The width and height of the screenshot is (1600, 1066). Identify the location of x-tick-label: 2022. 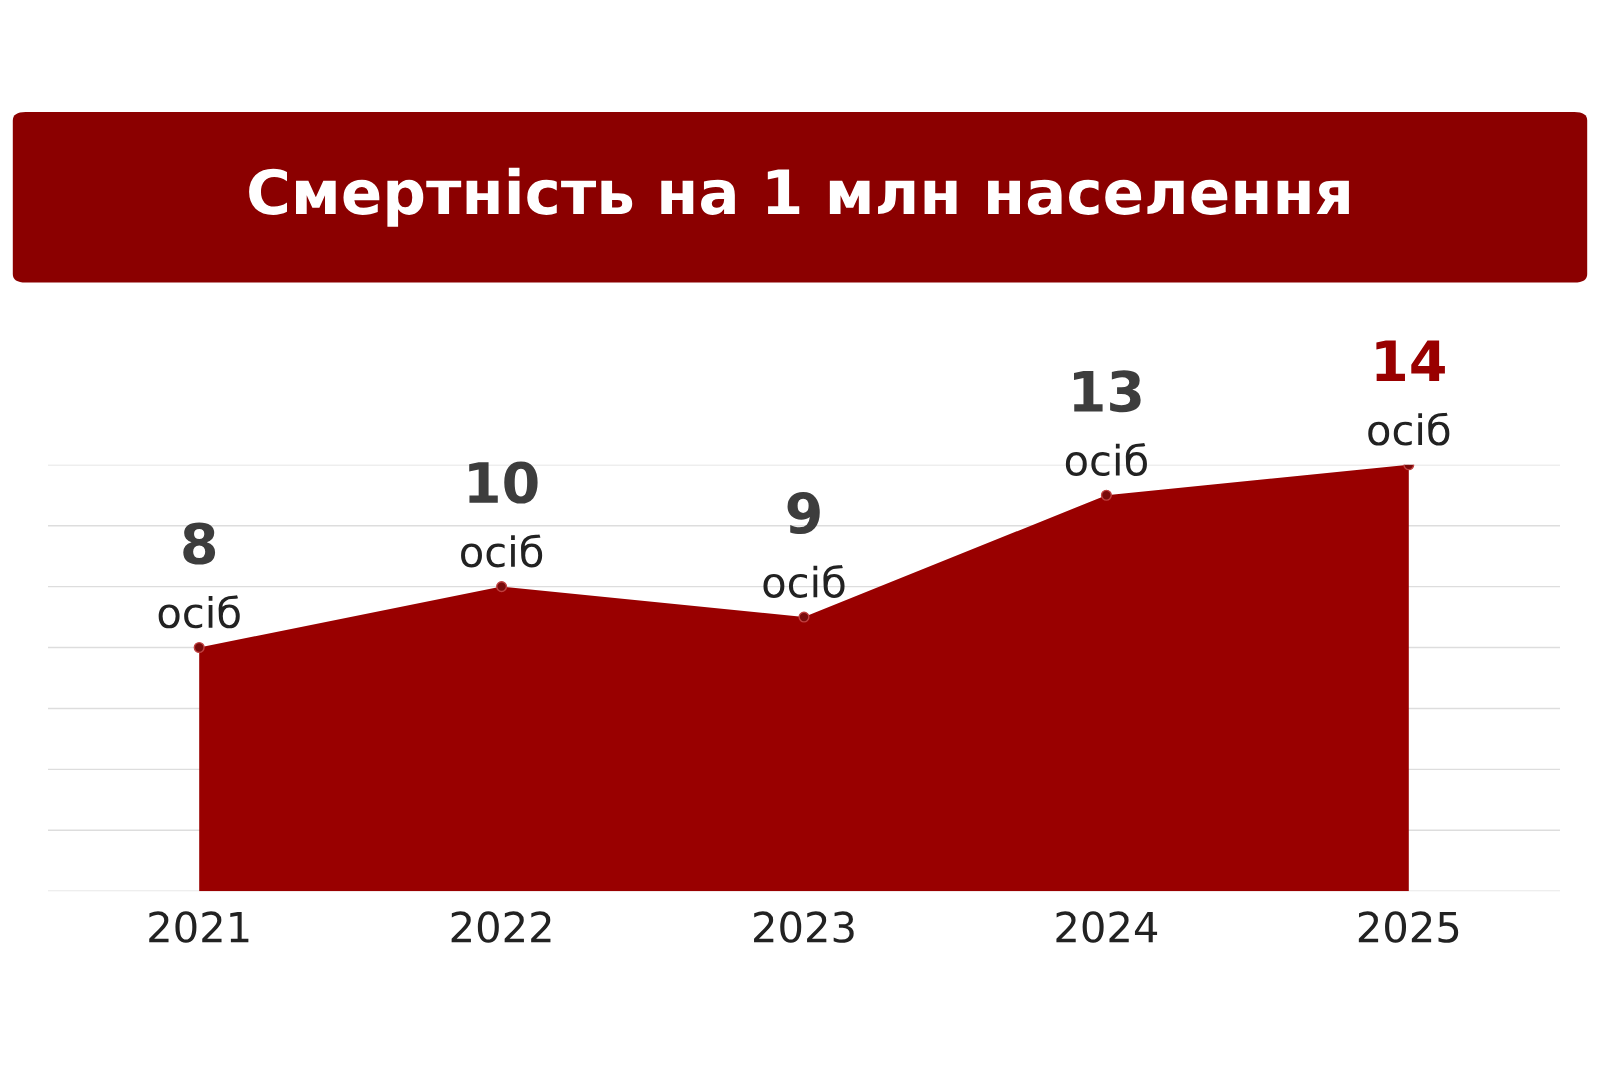
(501, 927).